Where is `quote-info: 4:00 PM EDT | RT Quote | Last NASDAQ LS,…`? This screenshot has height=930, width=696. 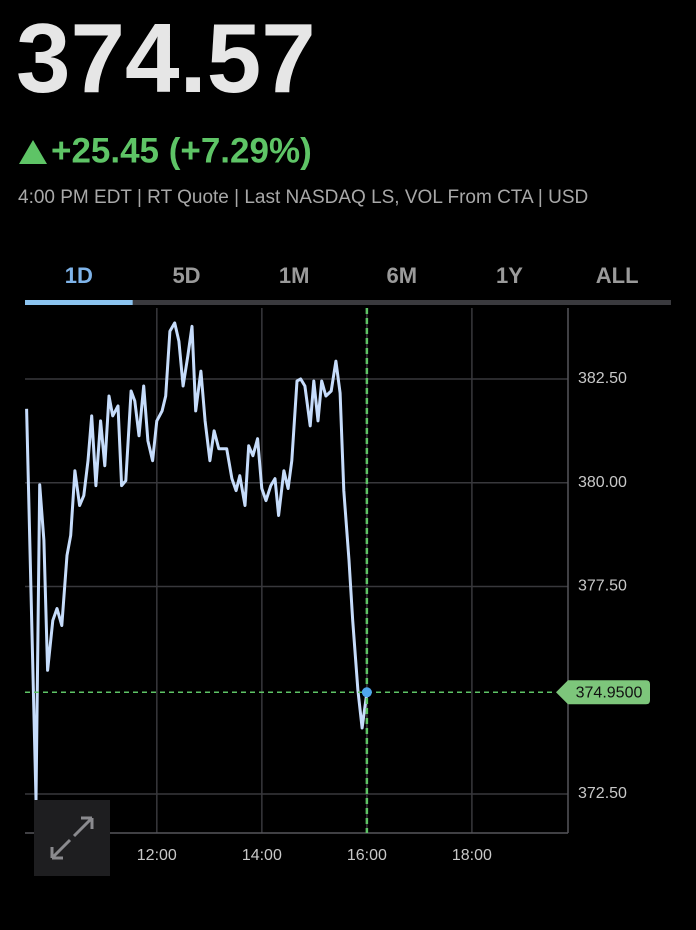
quote-info: 4:00 PM EDT | RT Quote | Last NASDAQ LS,… is located at coordinates (303, 197).